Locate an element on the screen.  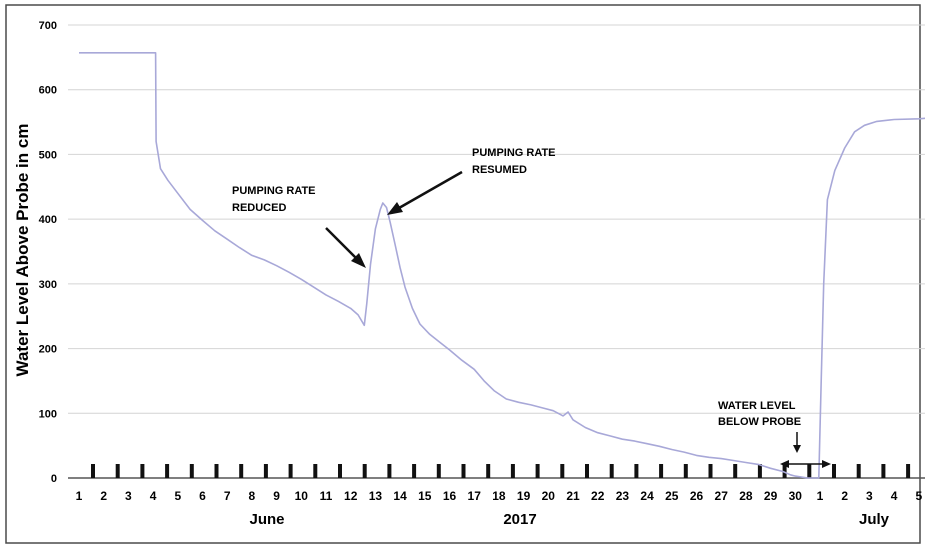
x-day-label-4: 4 is located at coordinates (153, 496).